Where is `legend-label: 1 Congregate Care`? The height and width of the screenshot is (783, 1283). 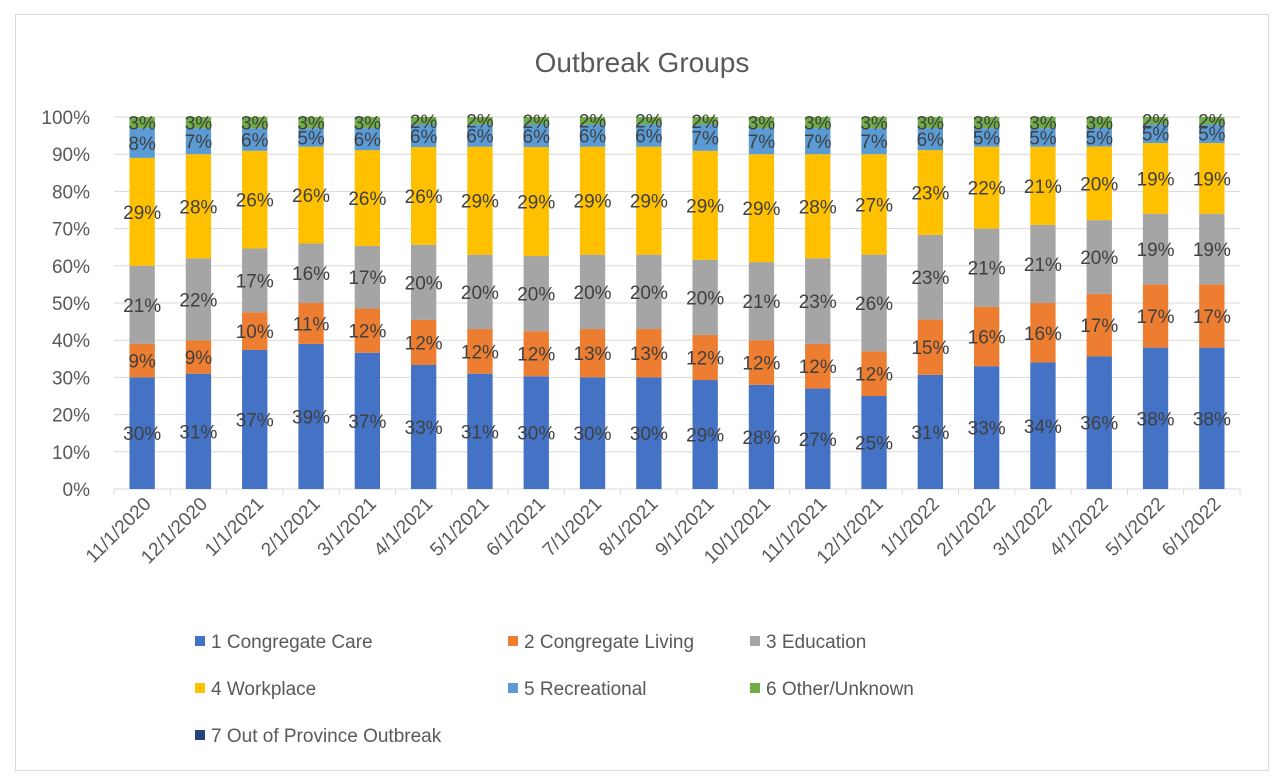 legend-label: 1 Congregate Care is located at coordinates (292, 642).